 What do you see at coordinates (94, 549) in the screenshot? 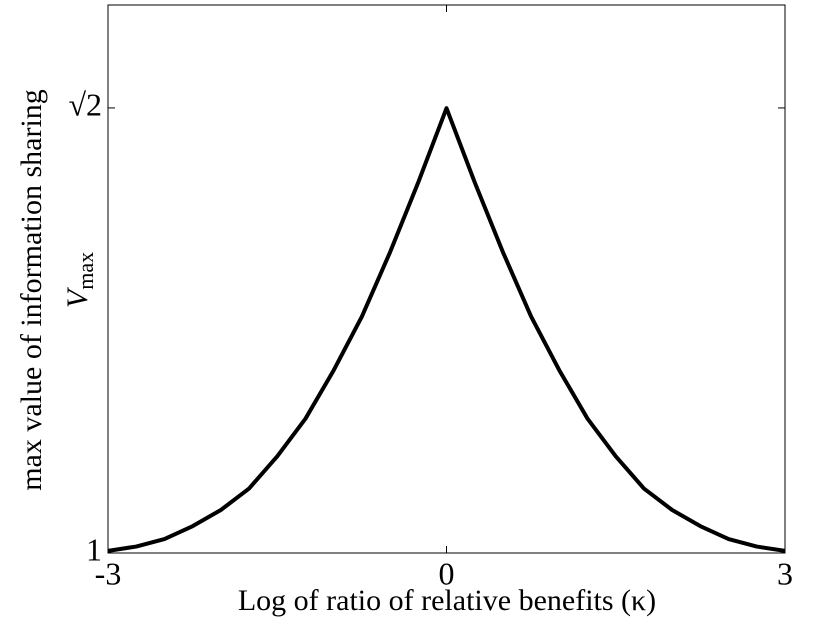
I see `y-tick-label: 1` at bounding box center [94, 549].